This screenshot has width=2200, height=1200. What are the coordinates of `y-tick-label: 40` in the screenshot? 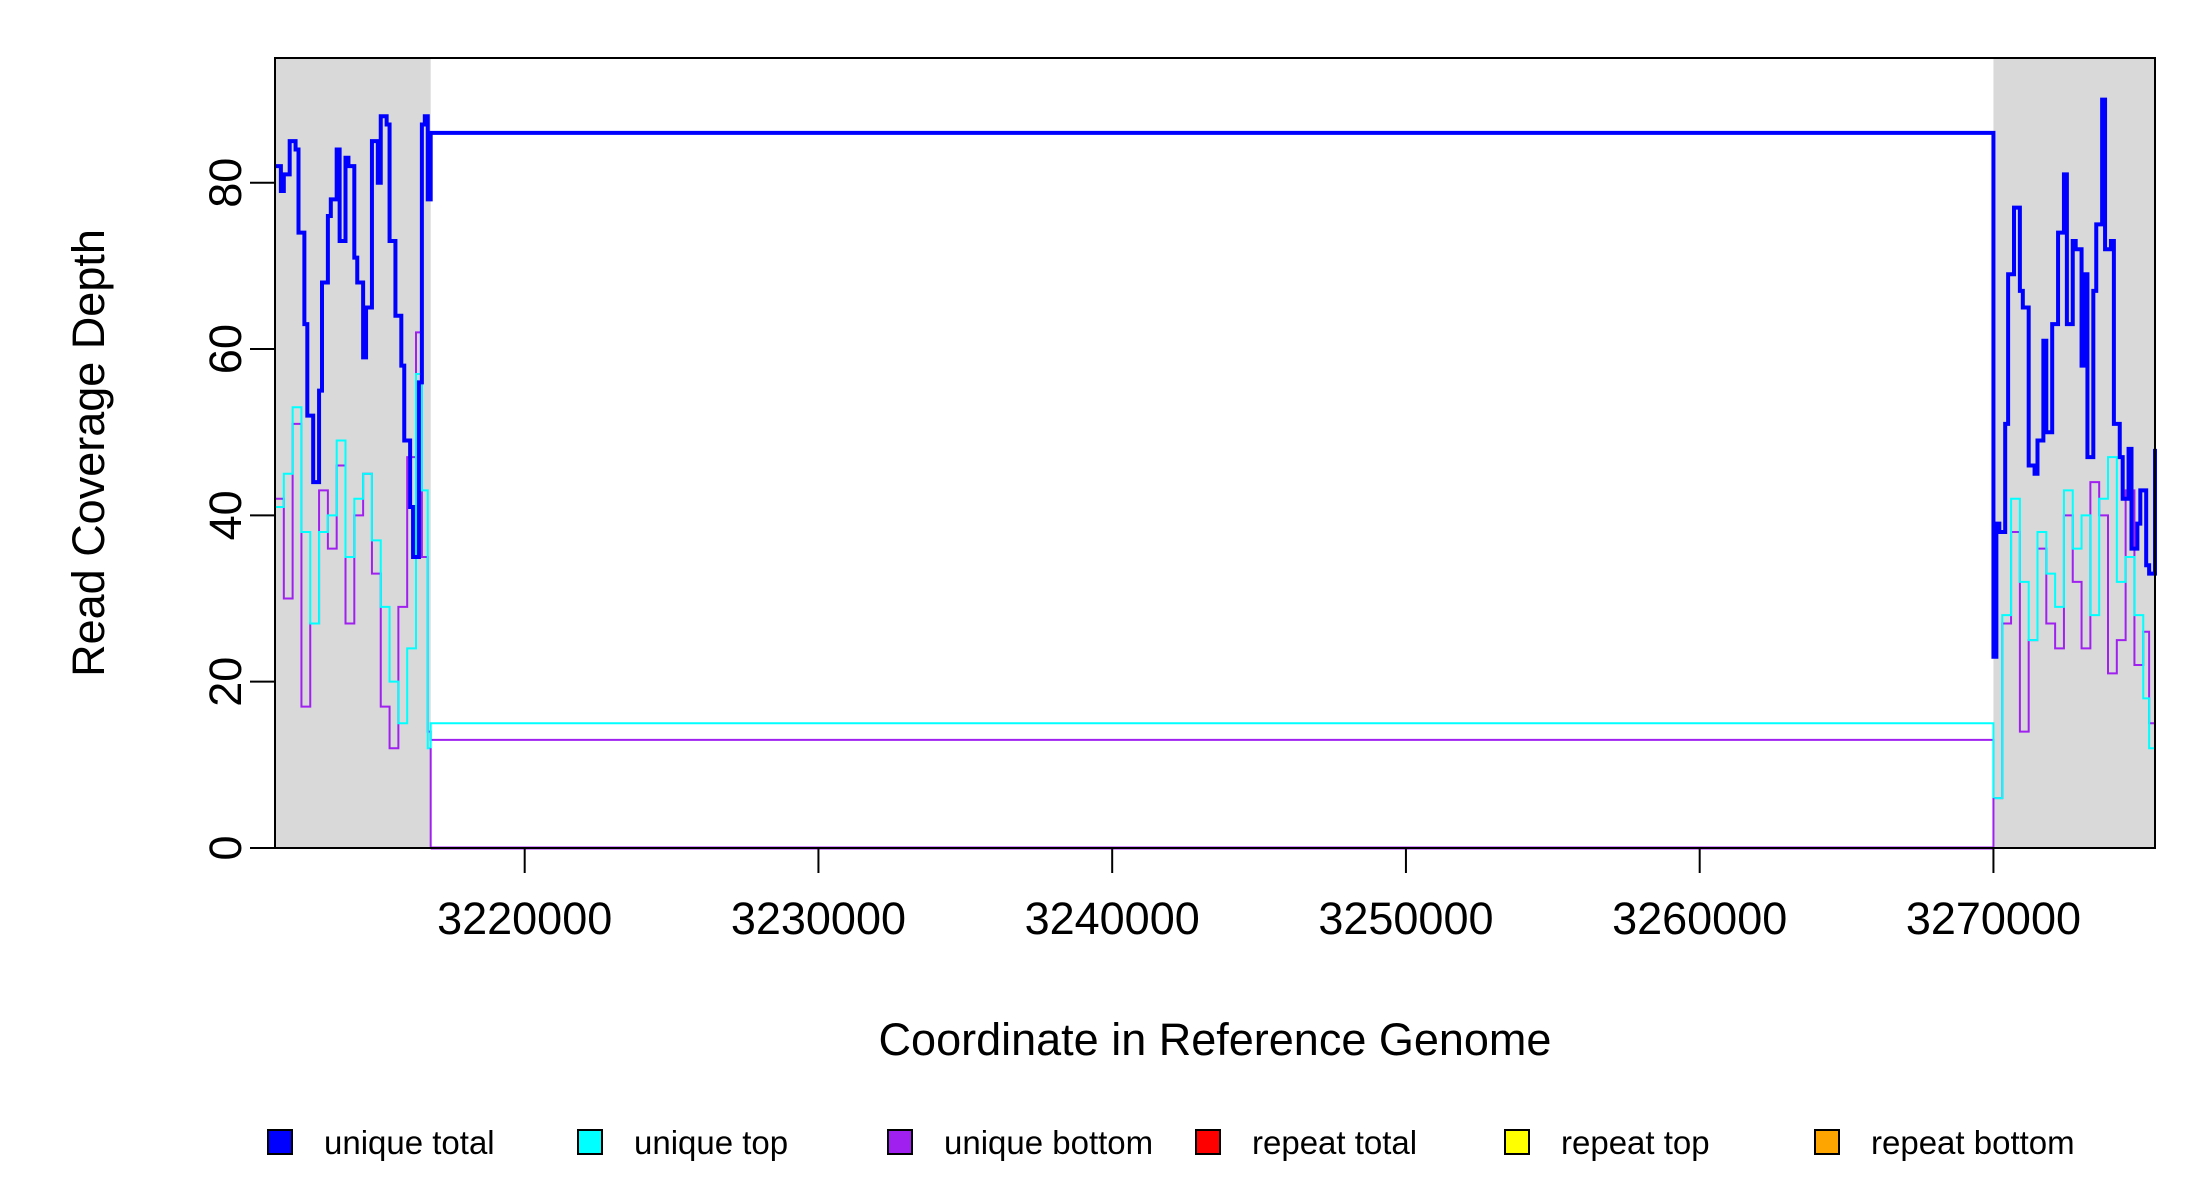 It's located at (225, 515).